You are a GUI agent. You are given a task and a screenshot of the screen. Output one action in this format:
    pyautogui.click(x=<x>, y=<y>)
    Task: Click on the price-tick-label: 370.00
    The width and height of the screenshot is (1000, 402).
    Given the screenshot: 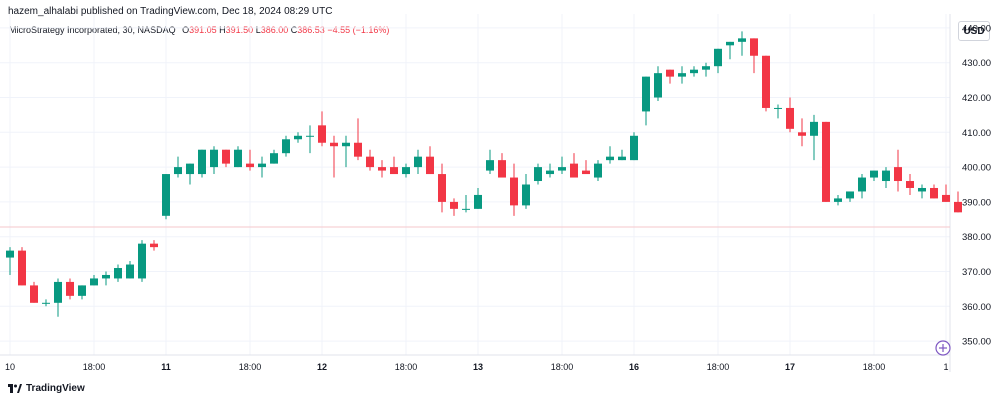 What is the action you would take?
    pyautogui.click(x=976, y=272)
    